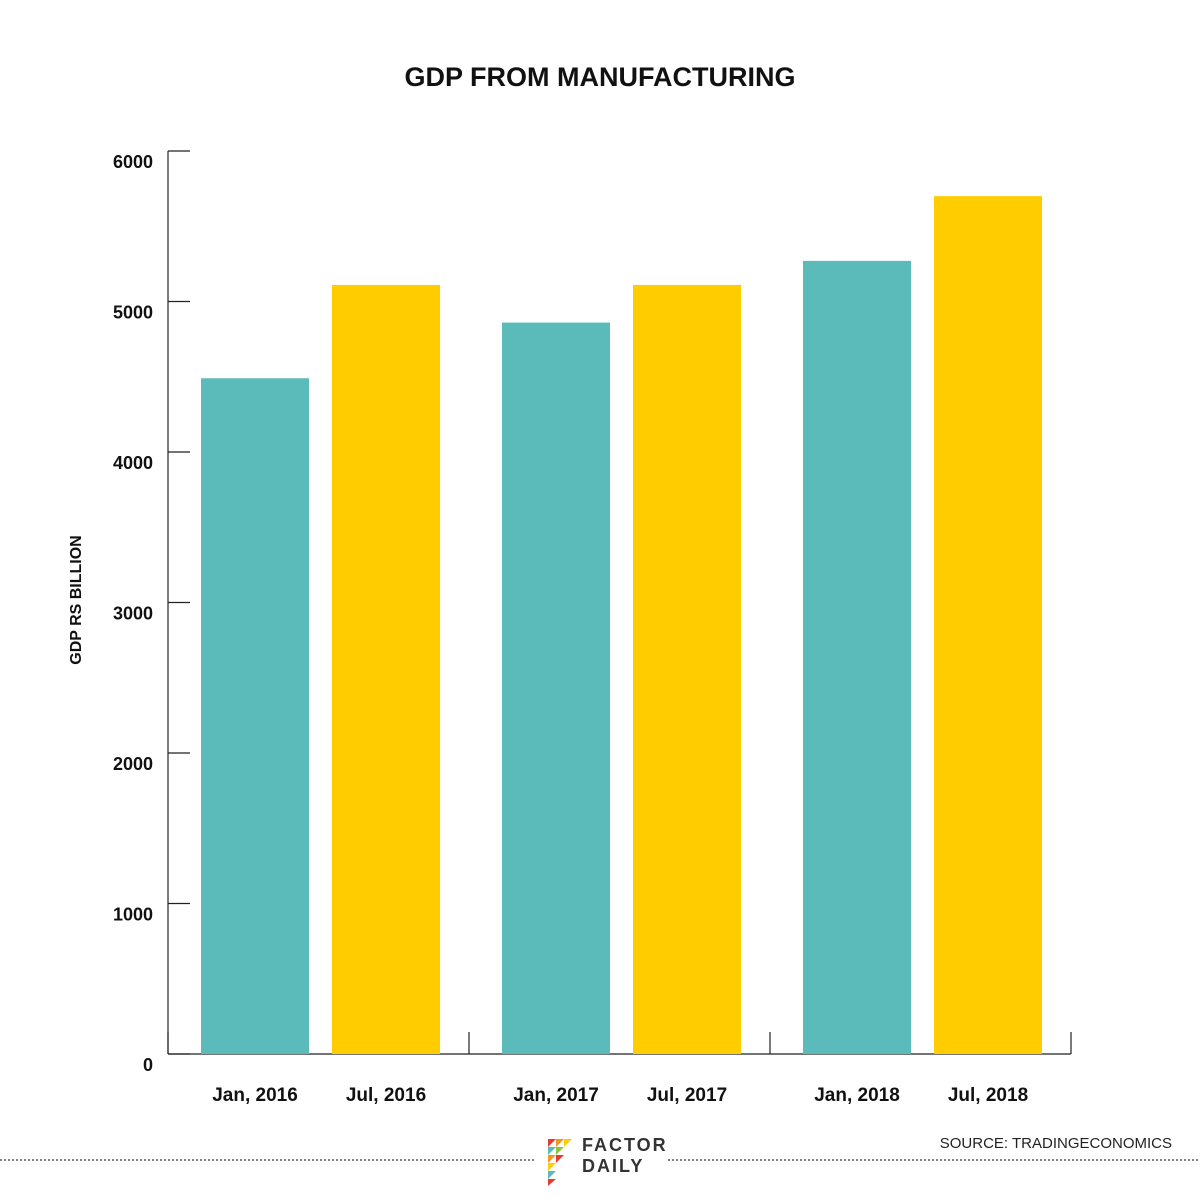  What do you see at coordinates (560, 1162) in the screenshot?
I see `factordaily-logo-icon` at bounding box center [560, 1162].